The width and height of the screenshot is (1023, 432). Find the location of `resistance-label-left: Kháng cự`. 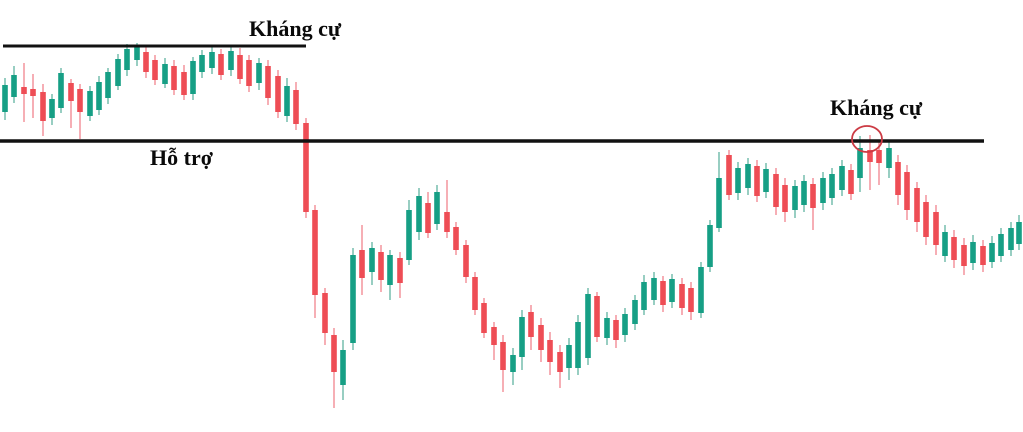

resistance-label-left: Kháng cự is located at coordinates (295, 28).